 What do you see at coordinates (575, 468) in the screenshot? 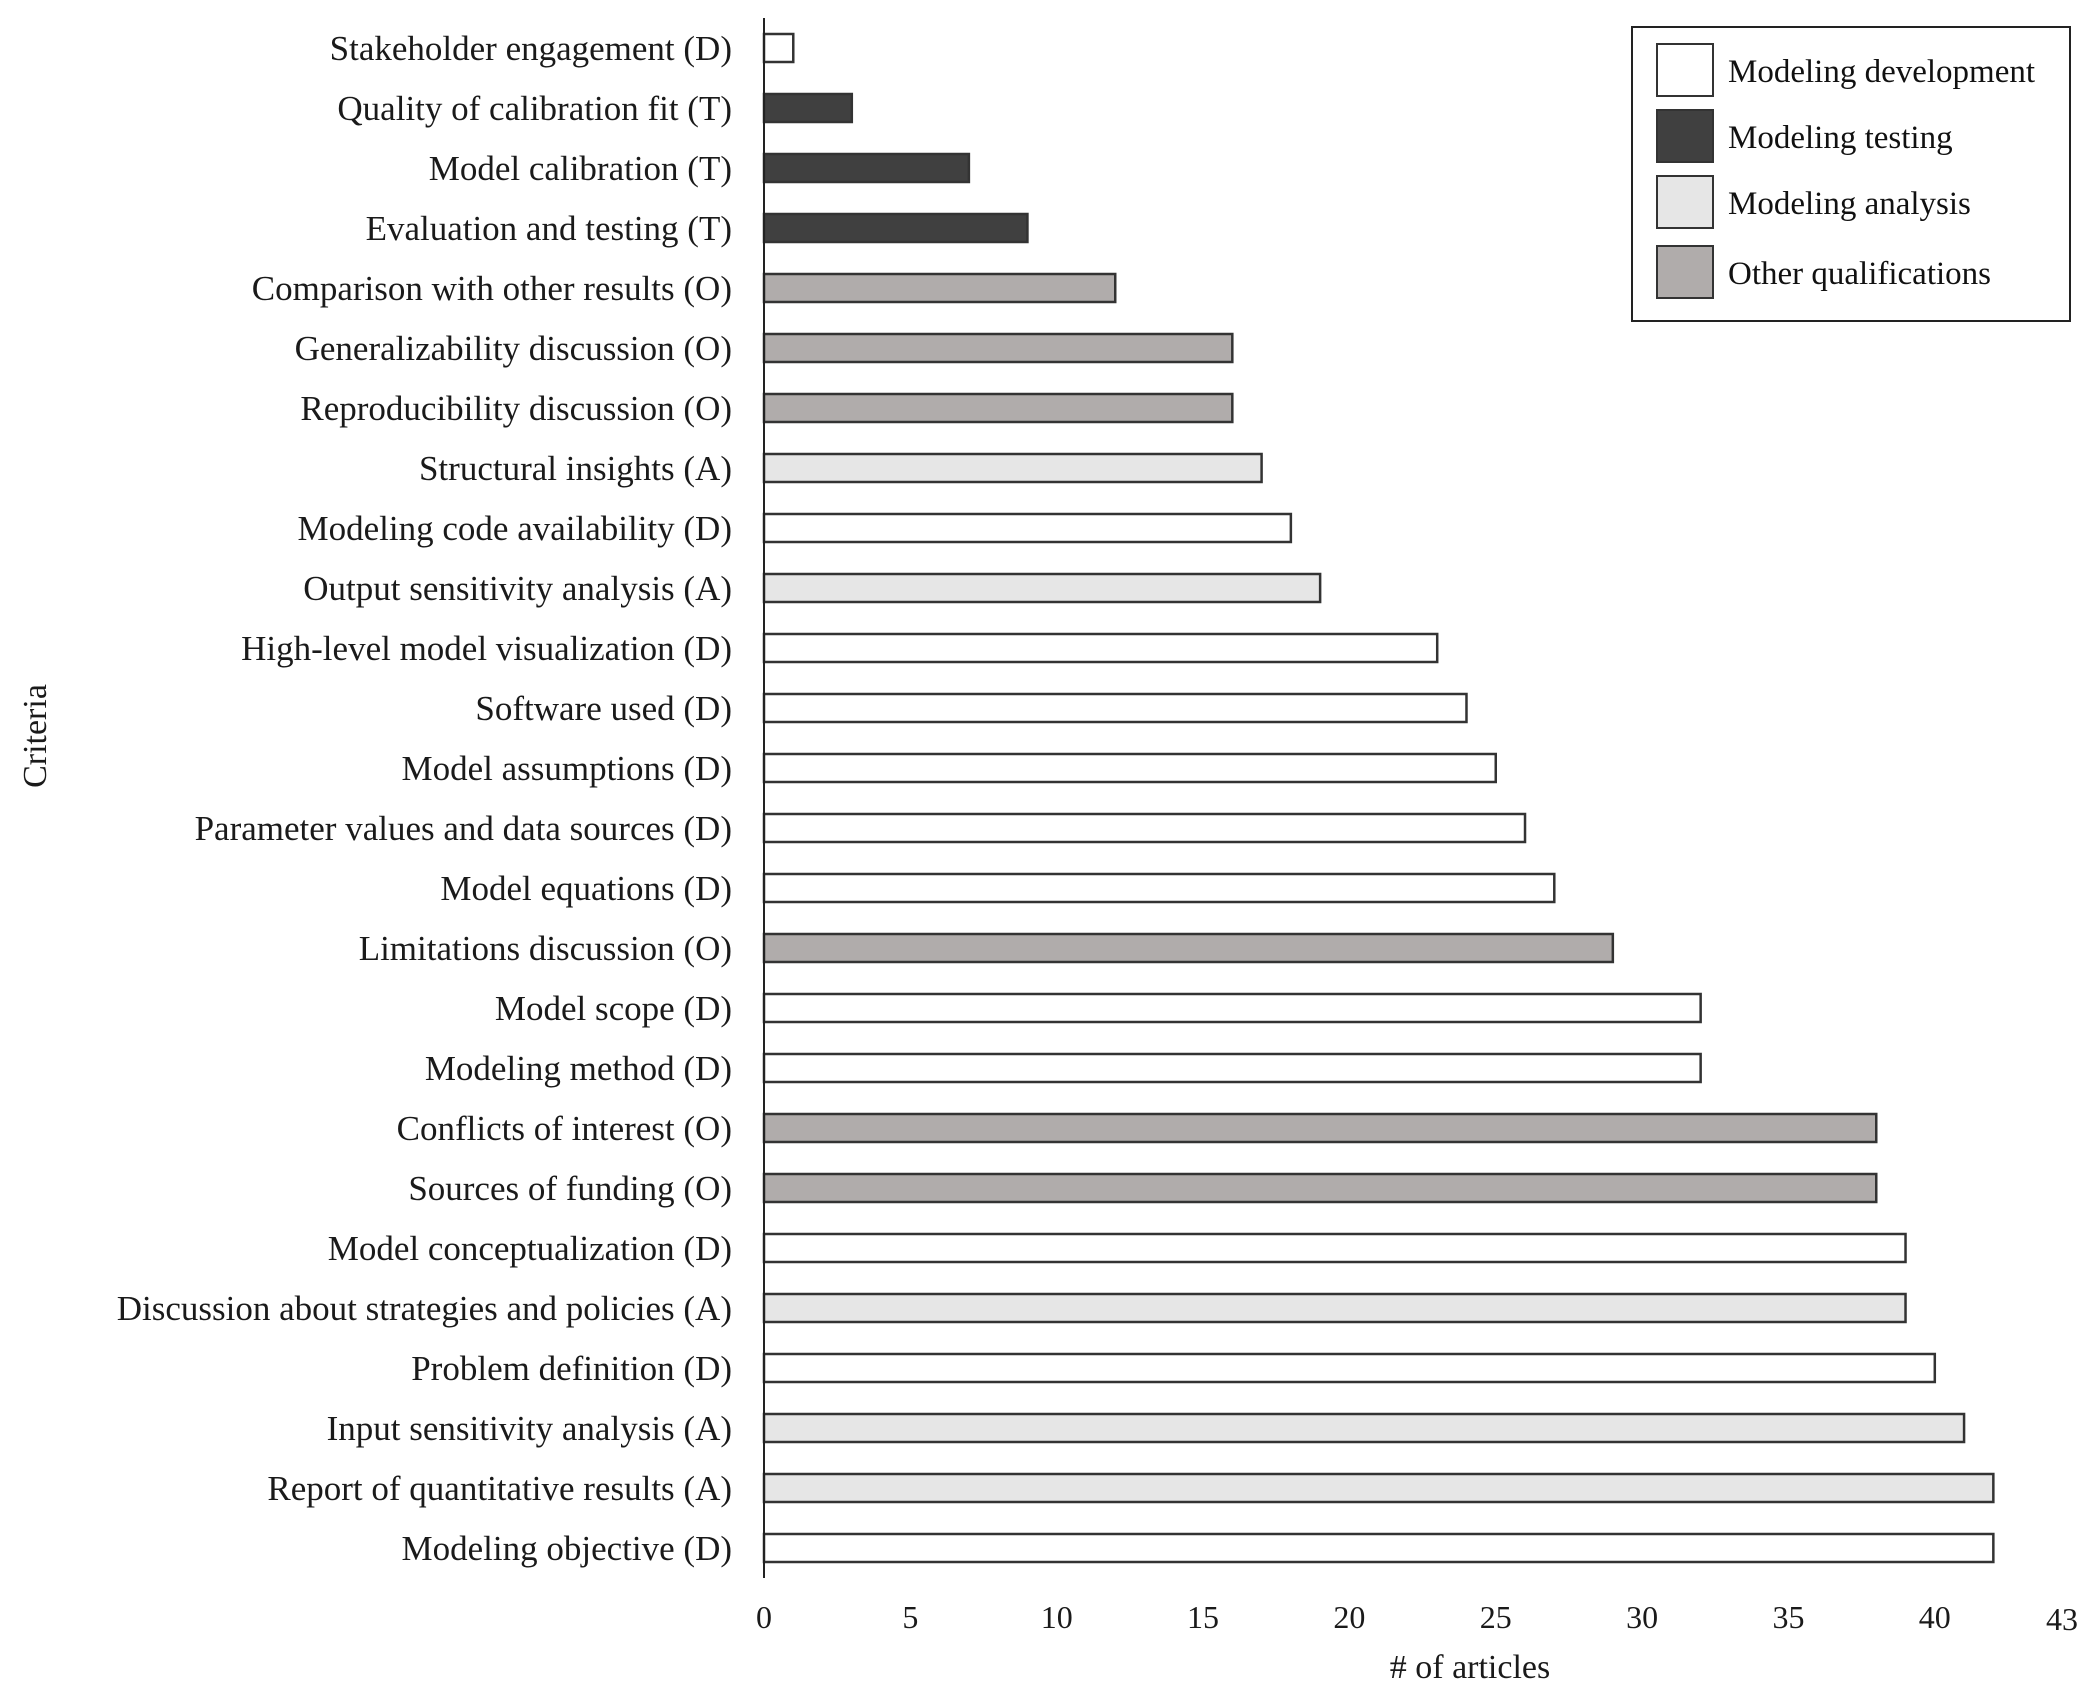
I see `category-label: Structural insights (A)` at bounding box center [575, 468].